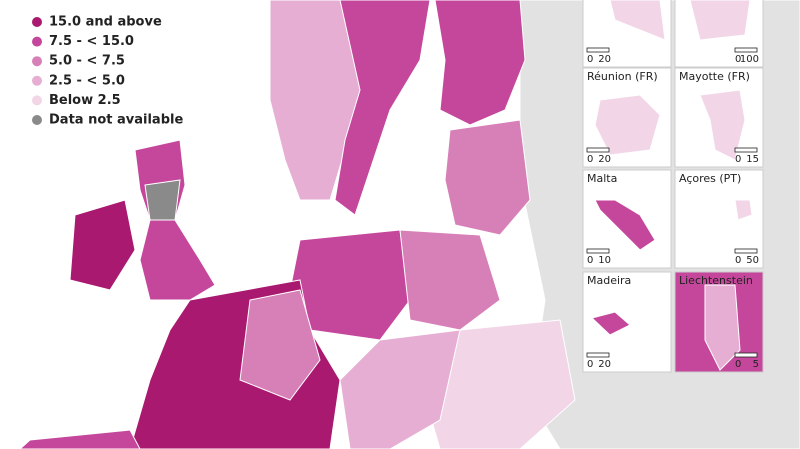 This screenshot has height=449, width=800. What do you see at coordinates (87, 80) in the screenshot?
I see `legend-label: 2.5 - < 5.0` at bounding box center [87, 80].